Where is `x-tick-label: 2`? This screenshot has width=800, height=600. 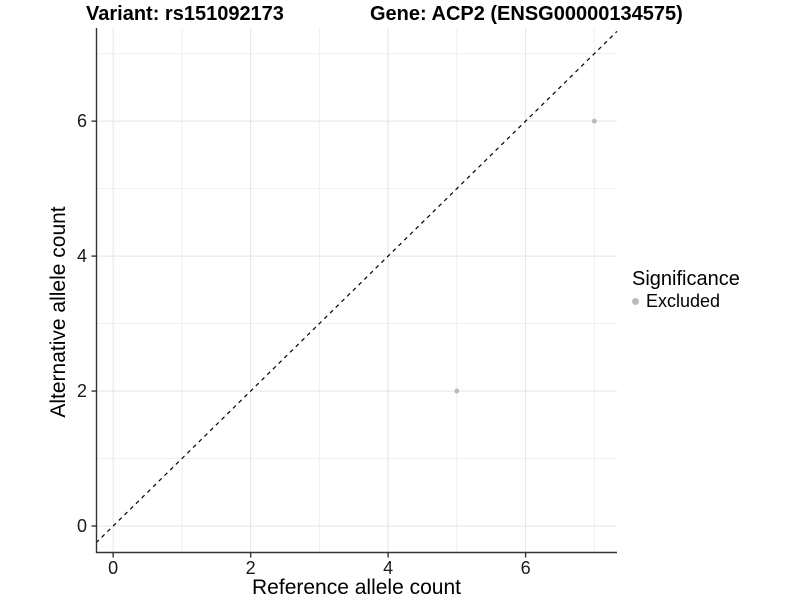
x-tick-label: 2 is located at coordinates (251, 568).